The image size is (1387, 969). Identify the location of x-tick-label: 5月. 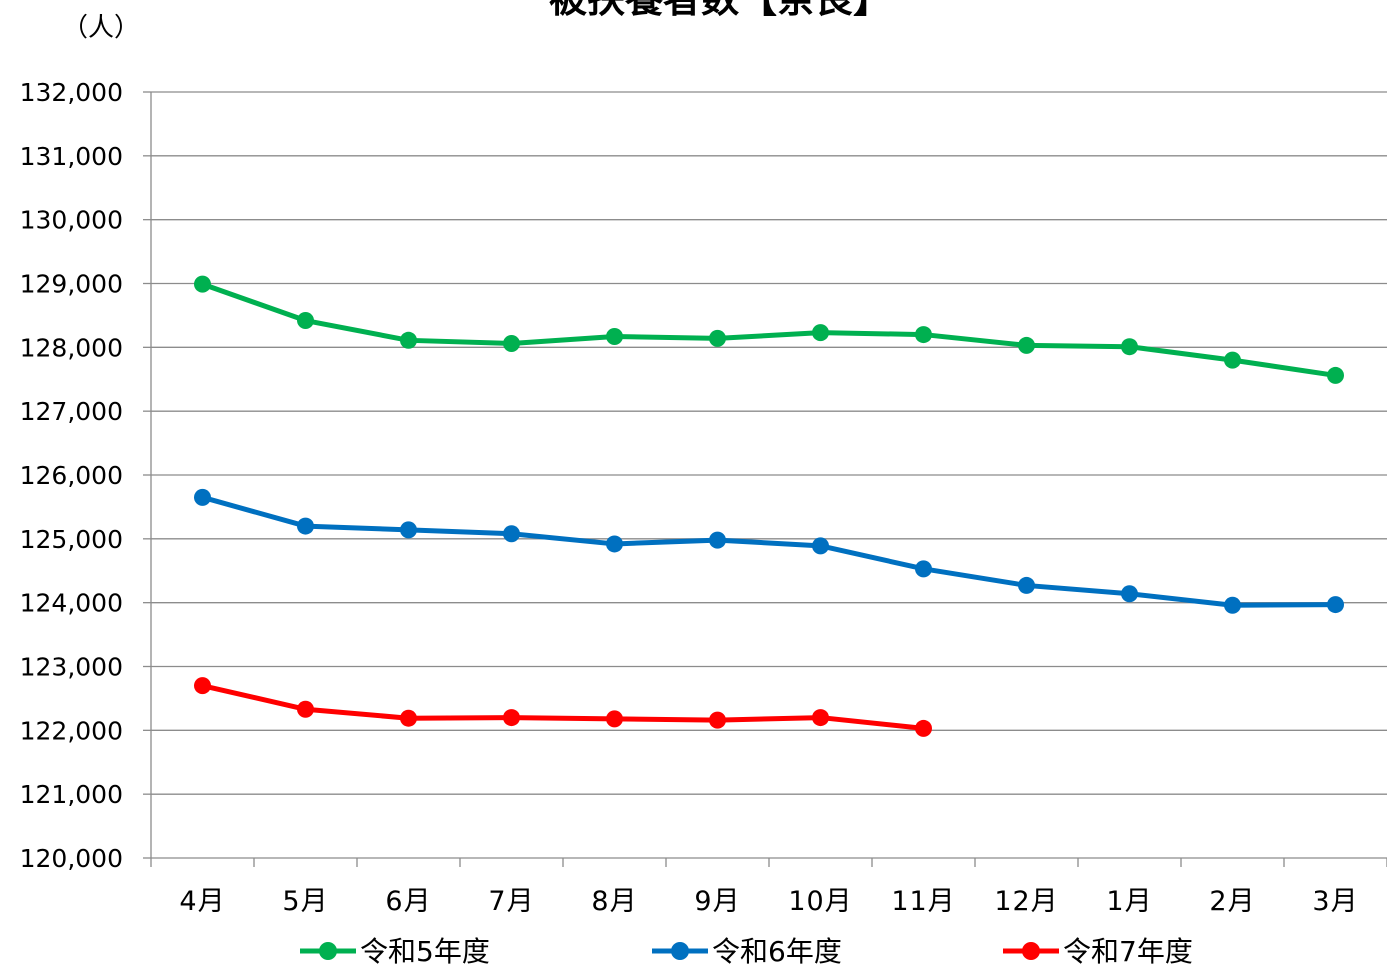
(305, 901).